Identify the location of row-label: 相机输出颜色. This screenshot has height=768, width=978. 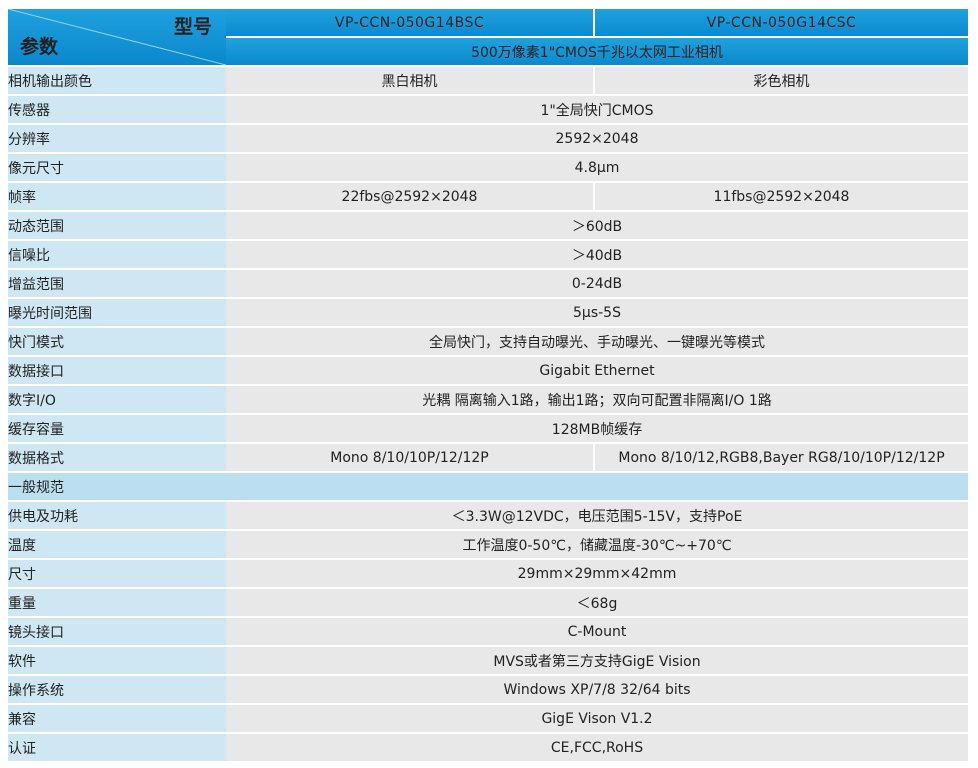
(117, 81).